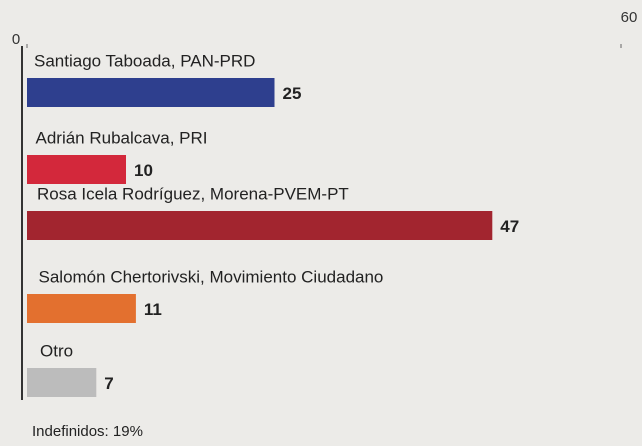  Describe the element at coordinates (143, 170) in the screenshot. I see `value-label: 10` at that location.